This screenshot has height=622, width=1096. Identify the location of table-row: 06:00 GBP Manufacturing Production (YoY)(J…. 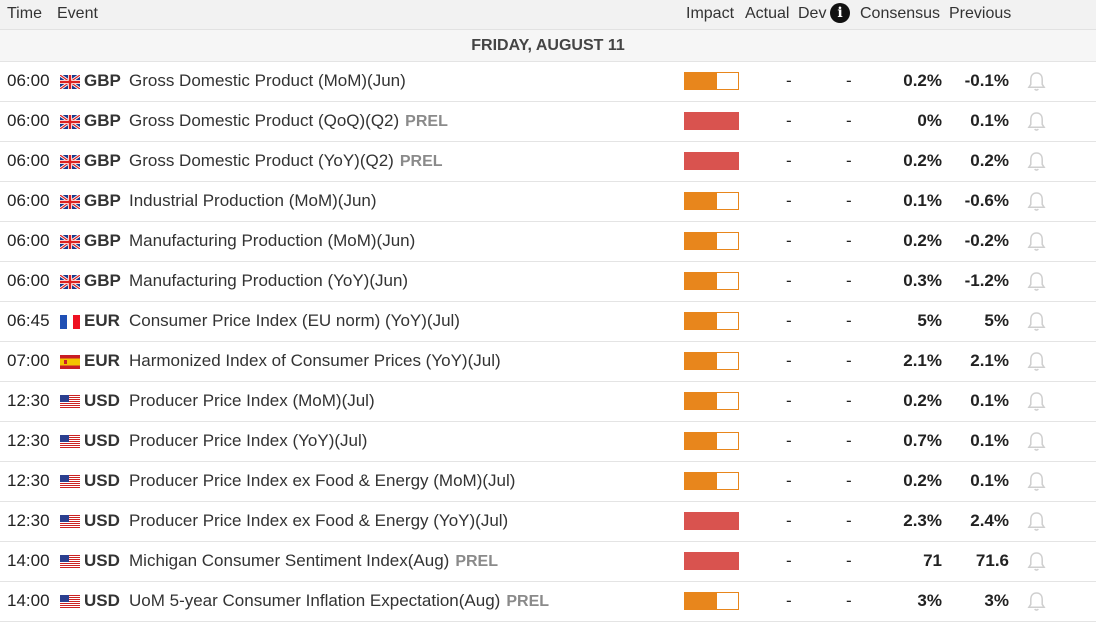
(548, 282).